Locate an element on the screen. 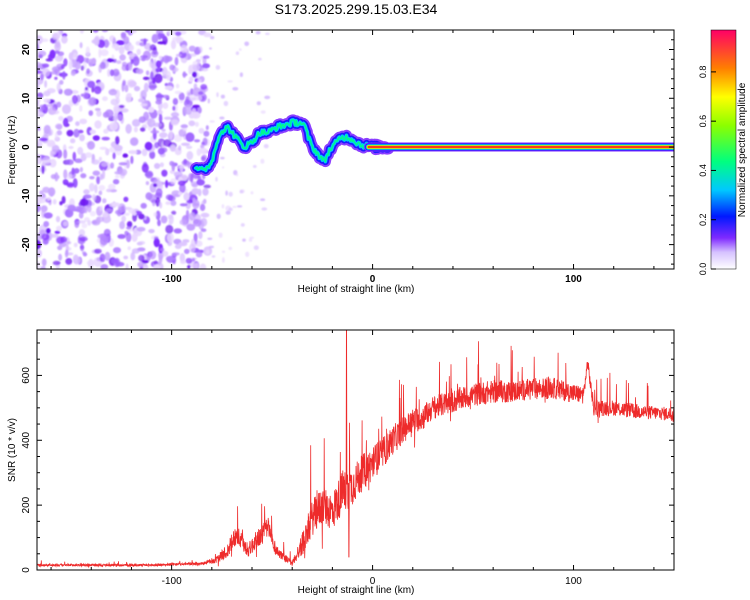  colorbar-tick-label: 0.2 is located at coordinates (703, 219).